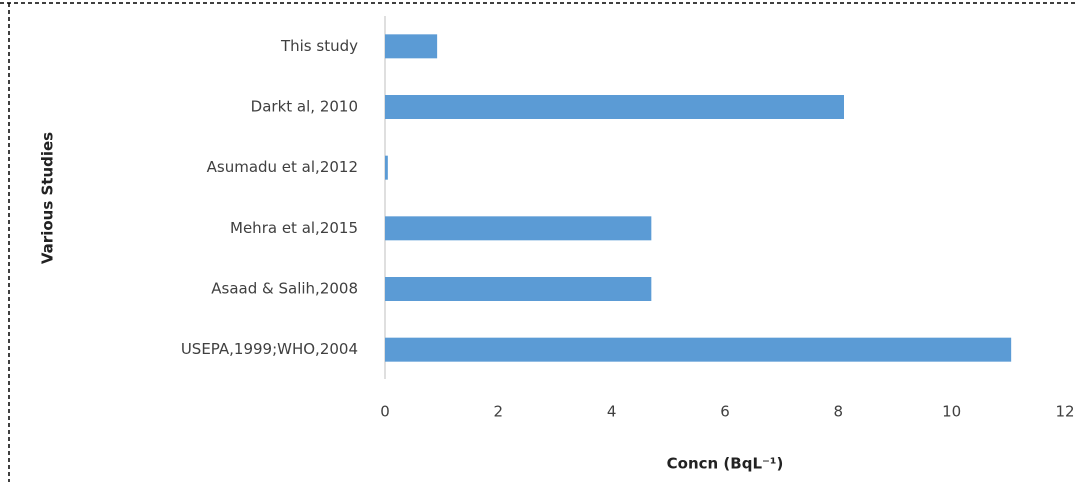 This screenshot has height=482, width=1077. Describe the element at coordinates (385, 412) in the screenshot. I see `x-tick-label: 0` at that location.